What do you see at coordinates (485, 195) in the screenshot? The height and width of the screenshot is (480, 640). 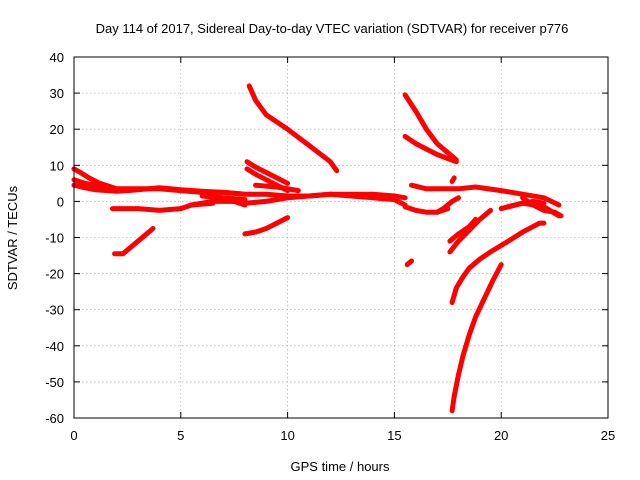 I see `series-17-trace` at bounding box center [485, 195].